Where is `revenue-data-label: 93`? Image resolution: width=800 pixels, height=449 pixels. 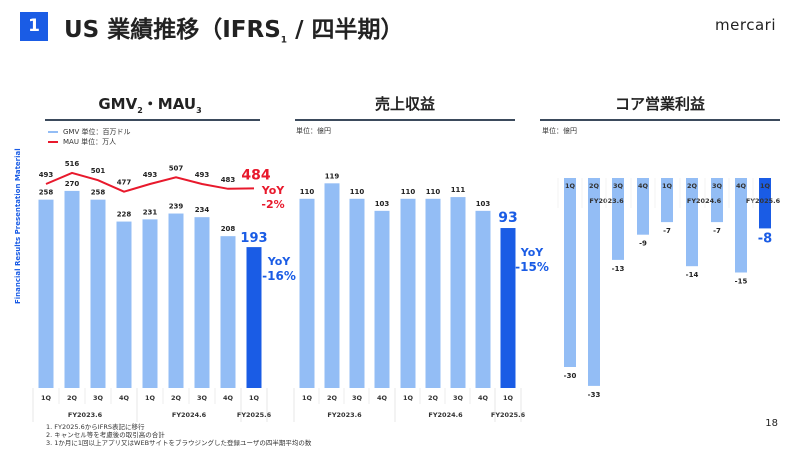 revenue-data-label: 93 is located at coordinates (507, 218).